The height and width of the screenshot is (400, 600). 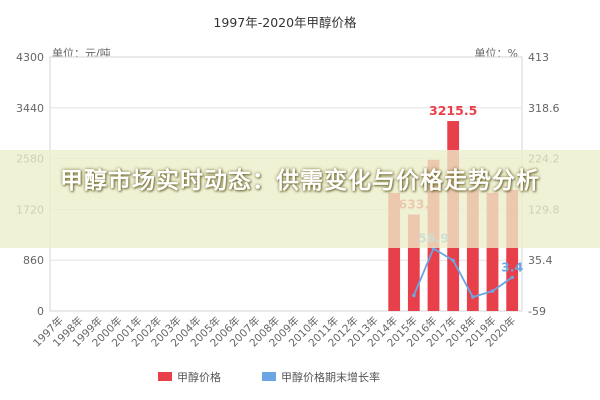 I want to click on legend-swatch-price, so click(x=165, y=376).